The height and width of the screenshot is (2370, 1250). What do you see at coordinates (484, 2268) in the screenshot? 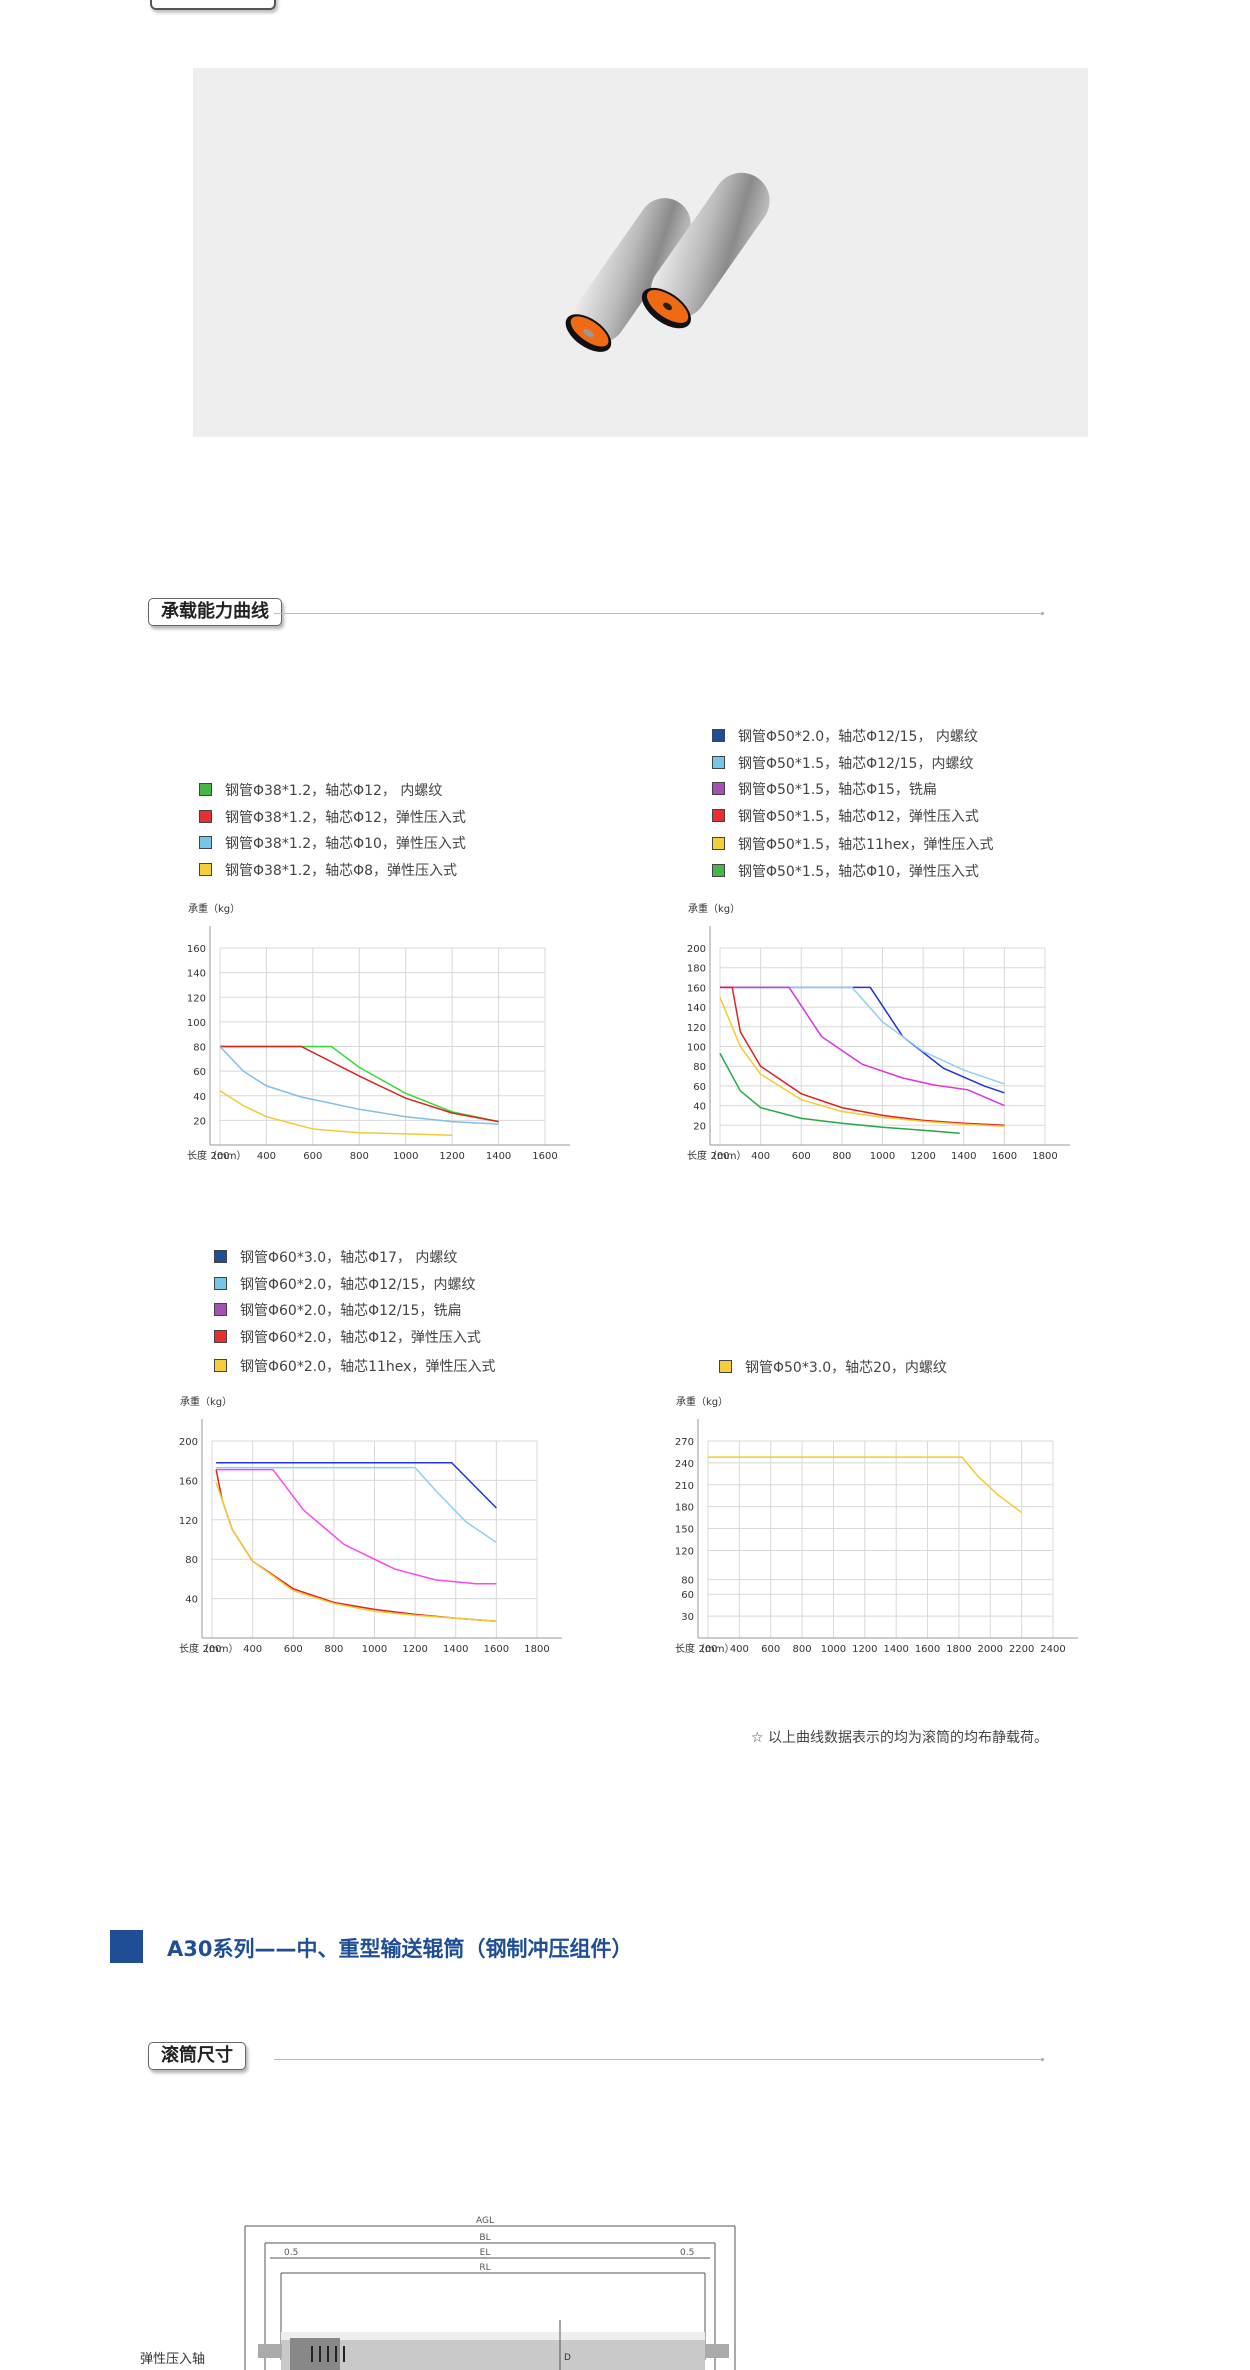
I see `rl-label: RL` at bounding box center [484, 2268].